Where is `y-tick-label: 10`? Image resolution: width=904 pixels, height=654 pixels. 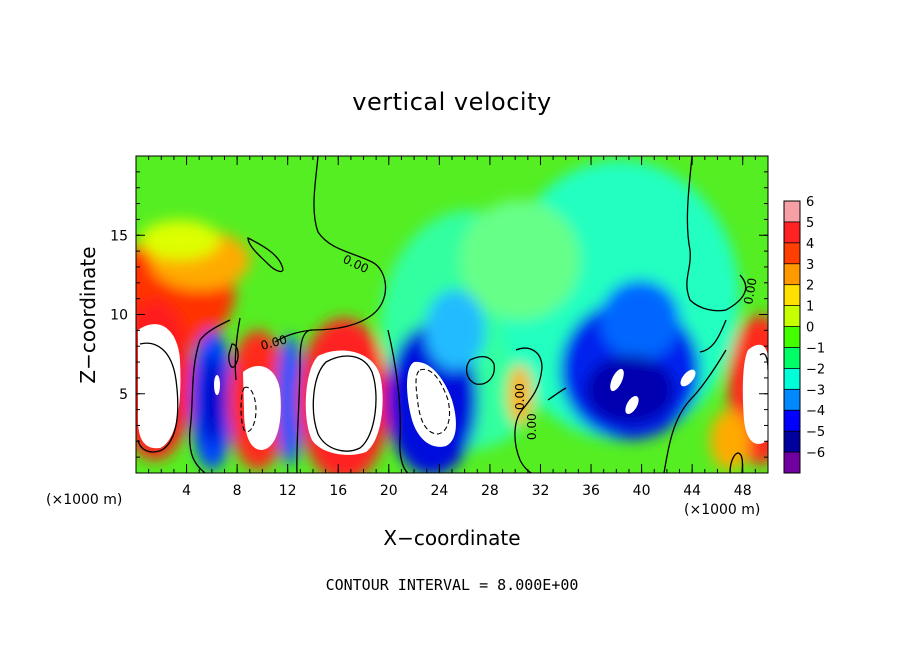
y-tick-label: 10 is located at coordinates (119, 316).